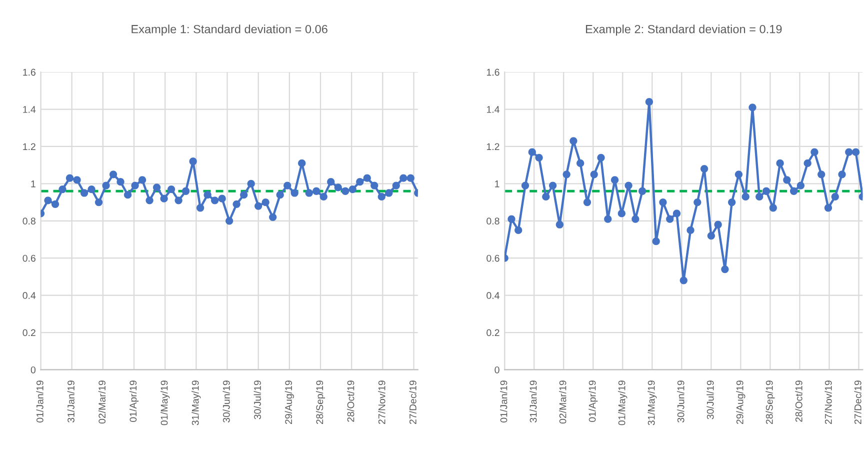 This screenshot has width=867, height=468. What do you see at coordinates (33, 184) in the screenshot?
I see `y-tick-label: 1` at bounding box center [33, 184].